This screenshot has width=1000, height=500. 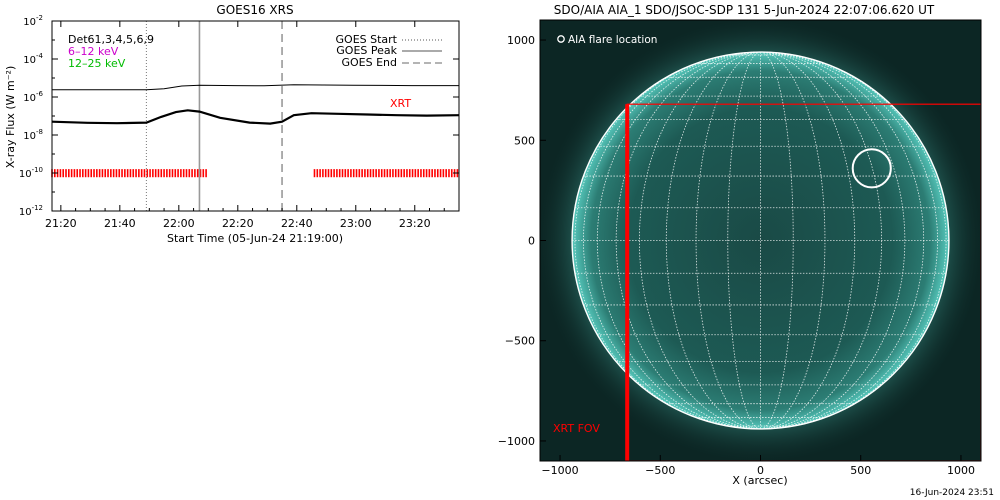 What do you see at coordinates (39, 132) in the screenshot?
I see `goes-y-tick-exponent: -8` at bounding box center [39, 132].